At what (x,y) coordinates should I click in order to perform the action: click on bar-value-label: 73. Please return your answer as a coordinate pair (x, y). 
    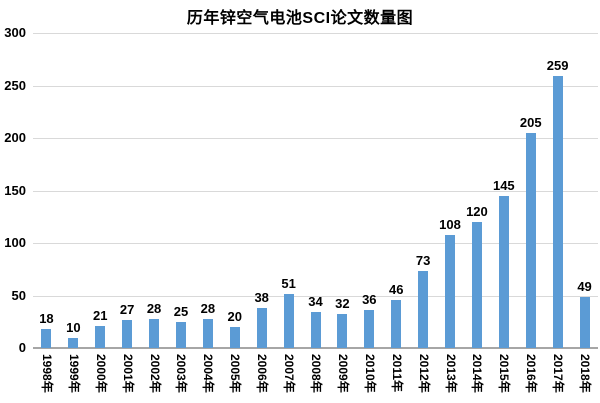
    Looking at the image, I should click on (423, 261).